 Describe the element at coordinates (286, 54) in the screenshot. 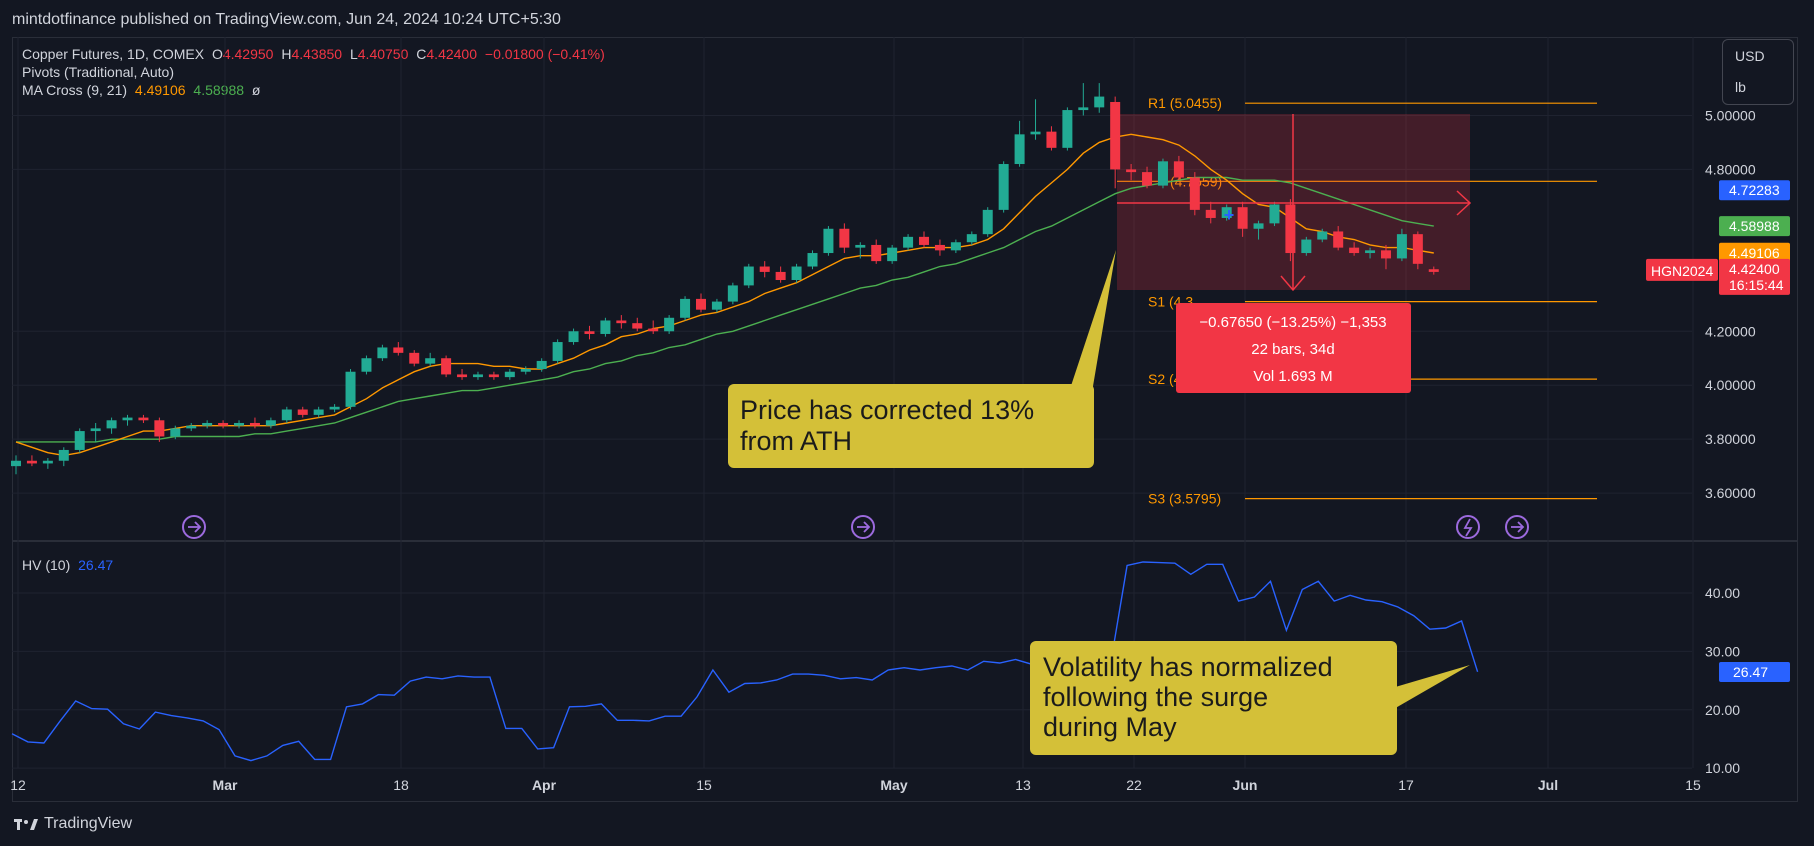

I see `high-label: H` at that location.